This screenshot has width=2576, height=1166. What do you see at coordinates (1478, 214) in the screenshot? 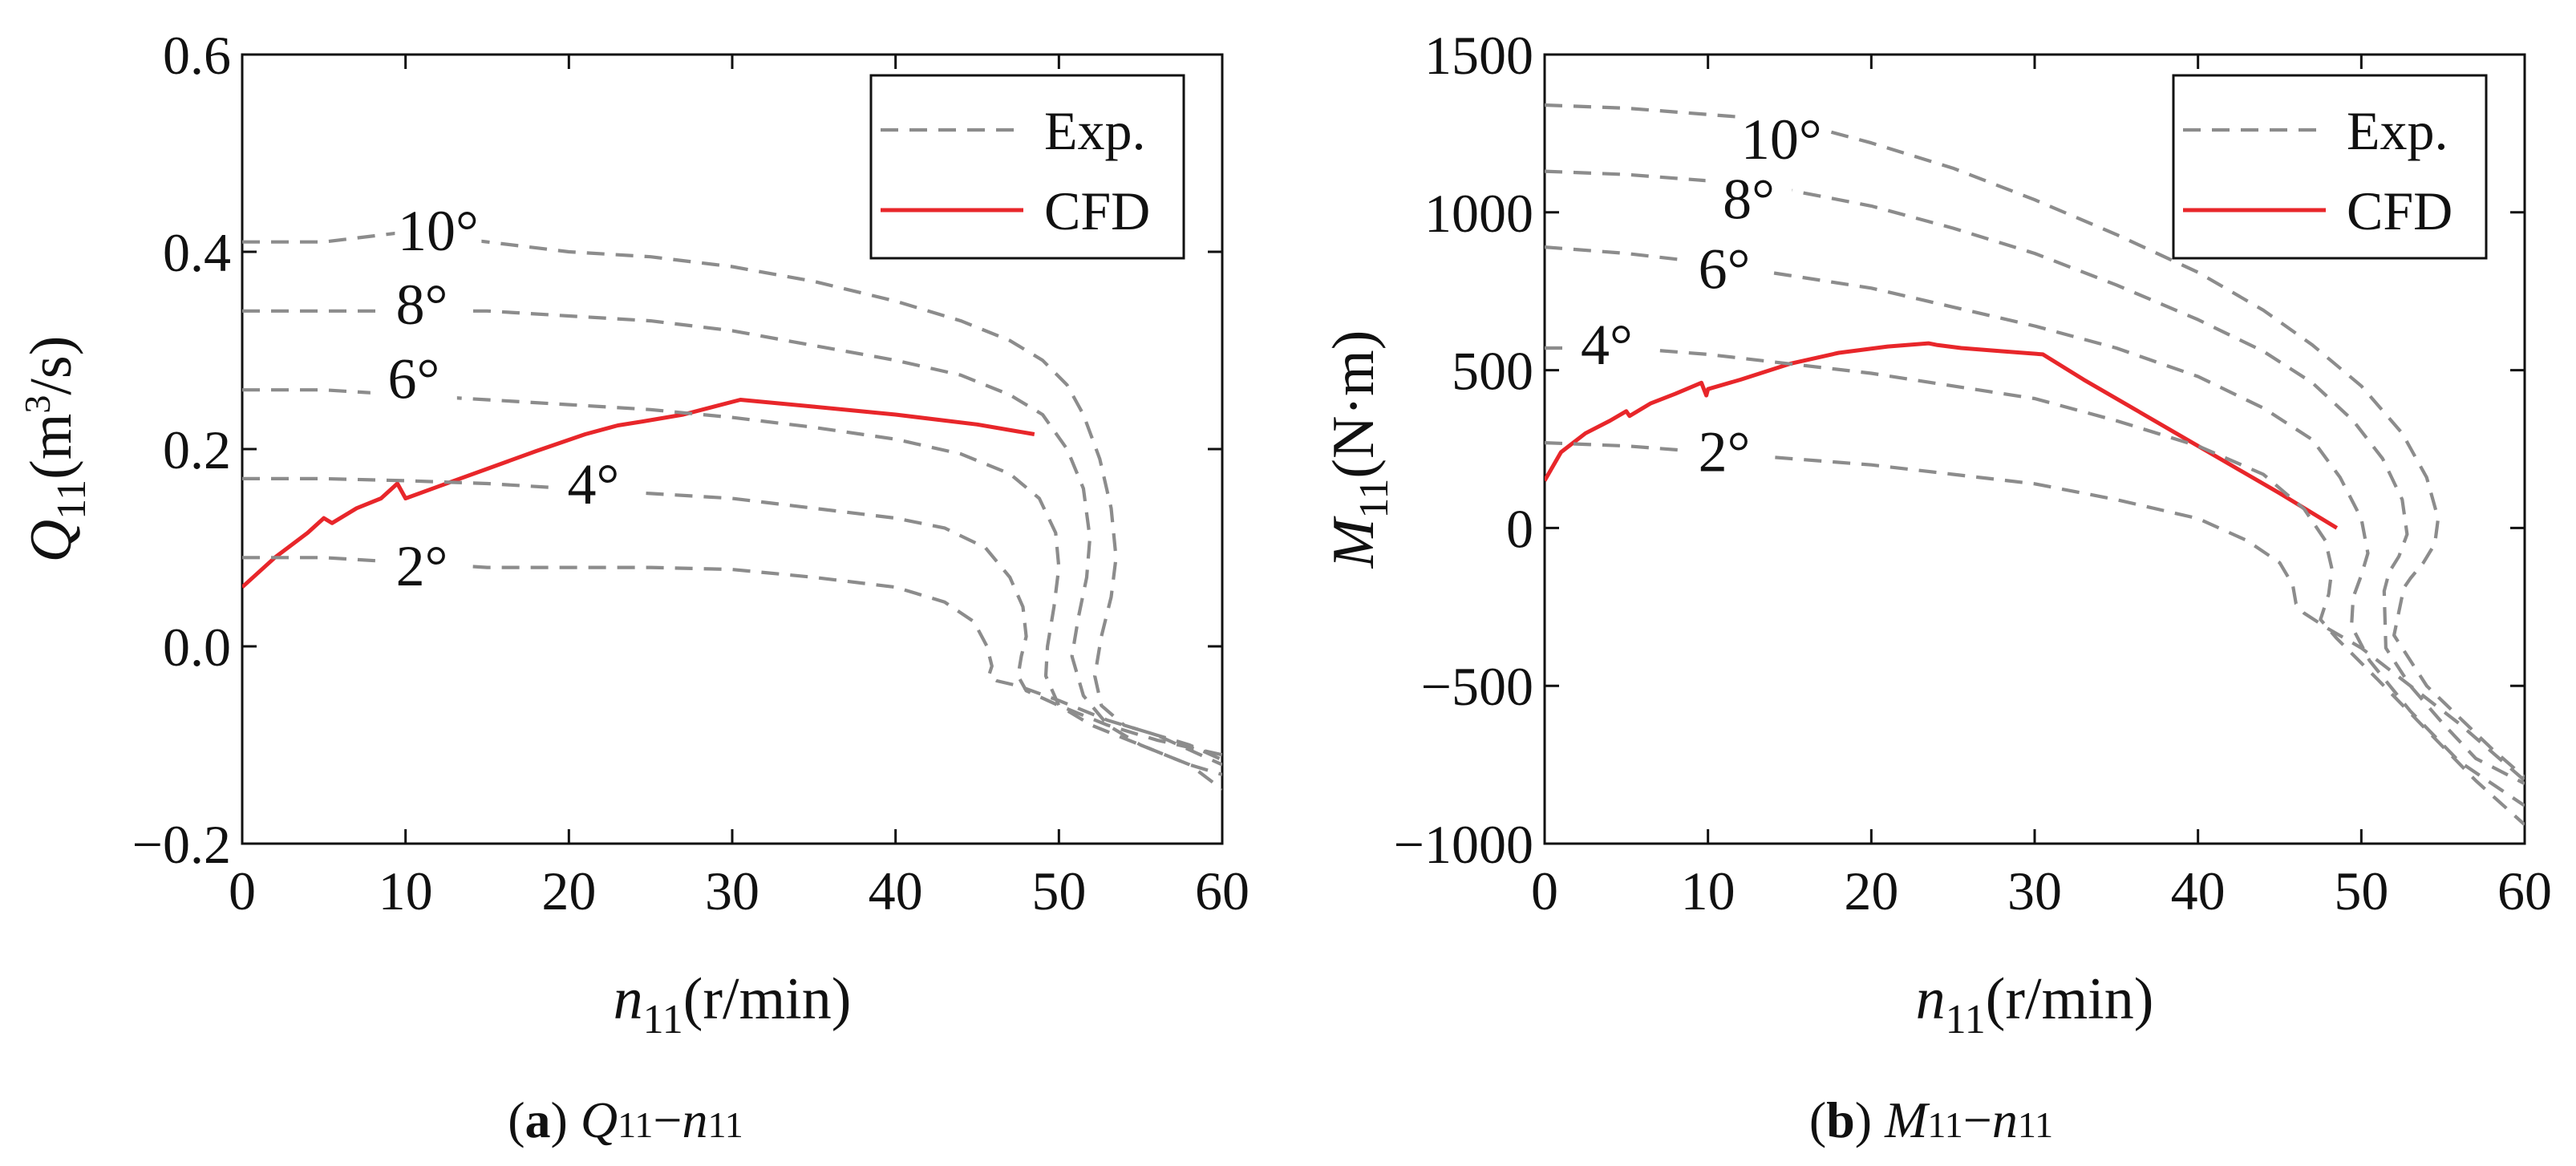
I see `y-tick-label: 1000` at bounding box center [1478, 214].